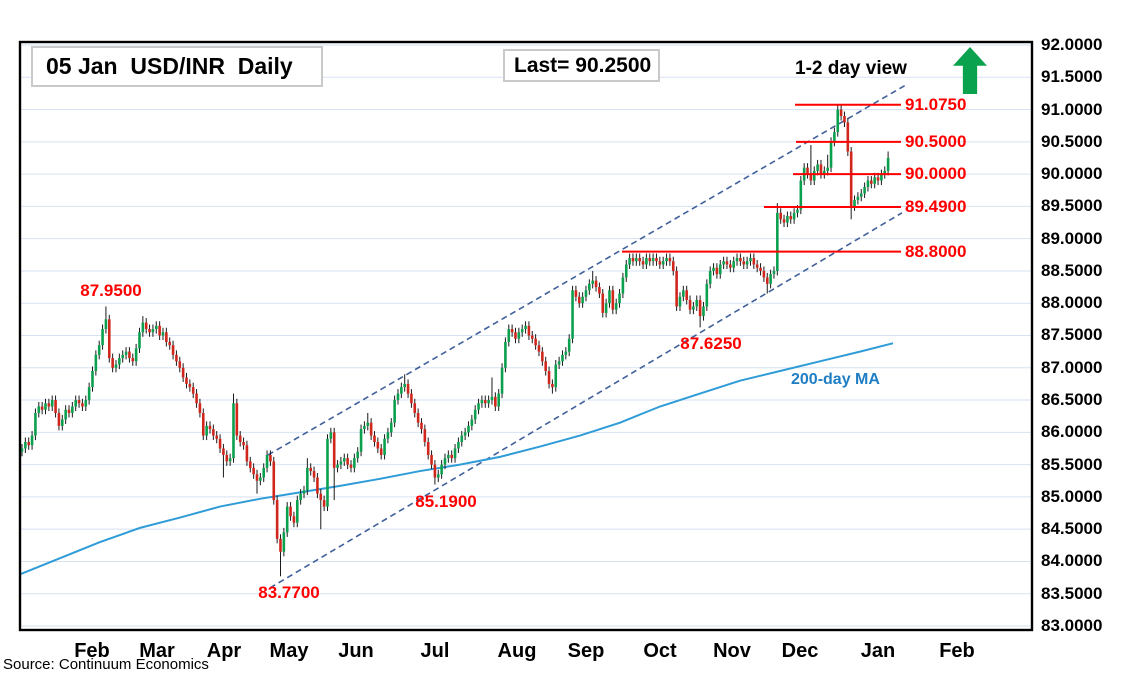  What do you see at coordinates (435, 651) in the screenshot?
I see `x-axis-label-jul: Jul` at bounding box center [435, 651].